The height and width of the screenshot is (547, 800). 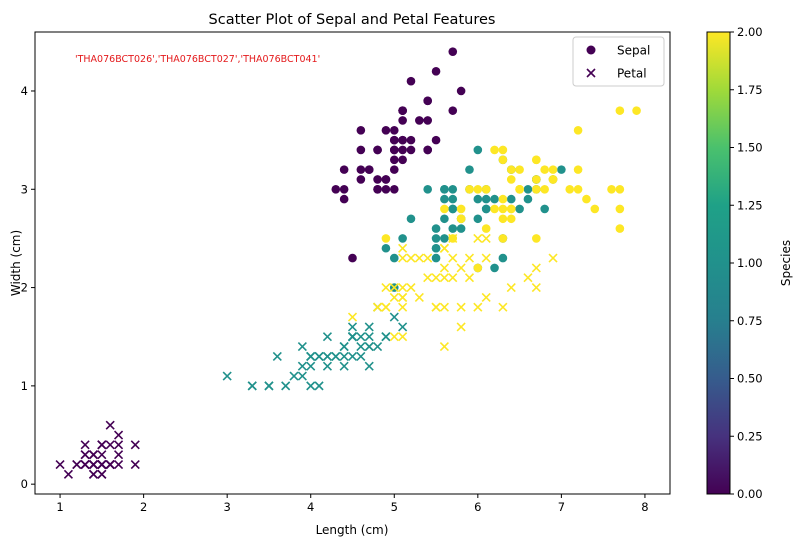 What do you see at coordinates (24, 91) in the screenshot?
I see `y-tick-label: 4` at bounding box center [24, 91].